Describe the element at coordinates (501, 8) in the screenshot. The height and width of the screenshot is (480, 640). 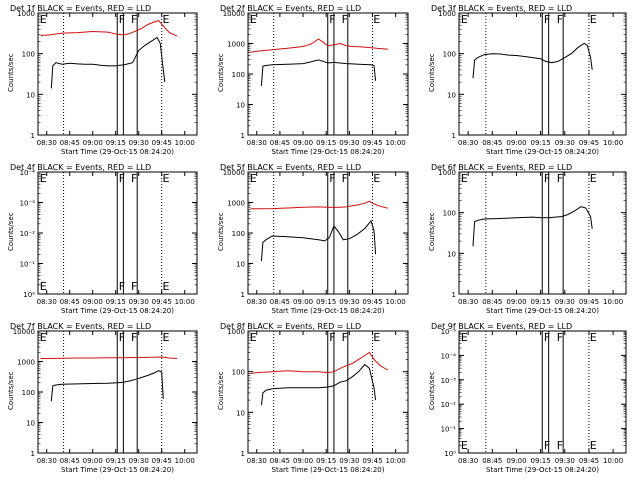
I see `panel-title: Det 3f BLACK = Events, RED = LLD` at that location.